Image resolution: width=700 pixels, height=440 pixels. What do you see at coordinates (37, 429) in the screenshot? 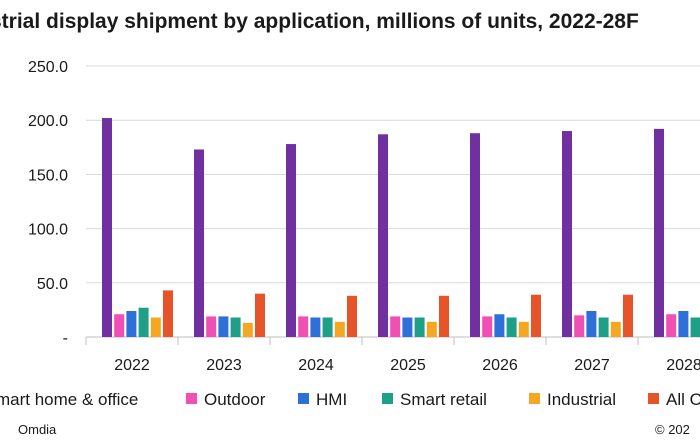
I see `source-label: Omdia` at bounding box center [37, 429].